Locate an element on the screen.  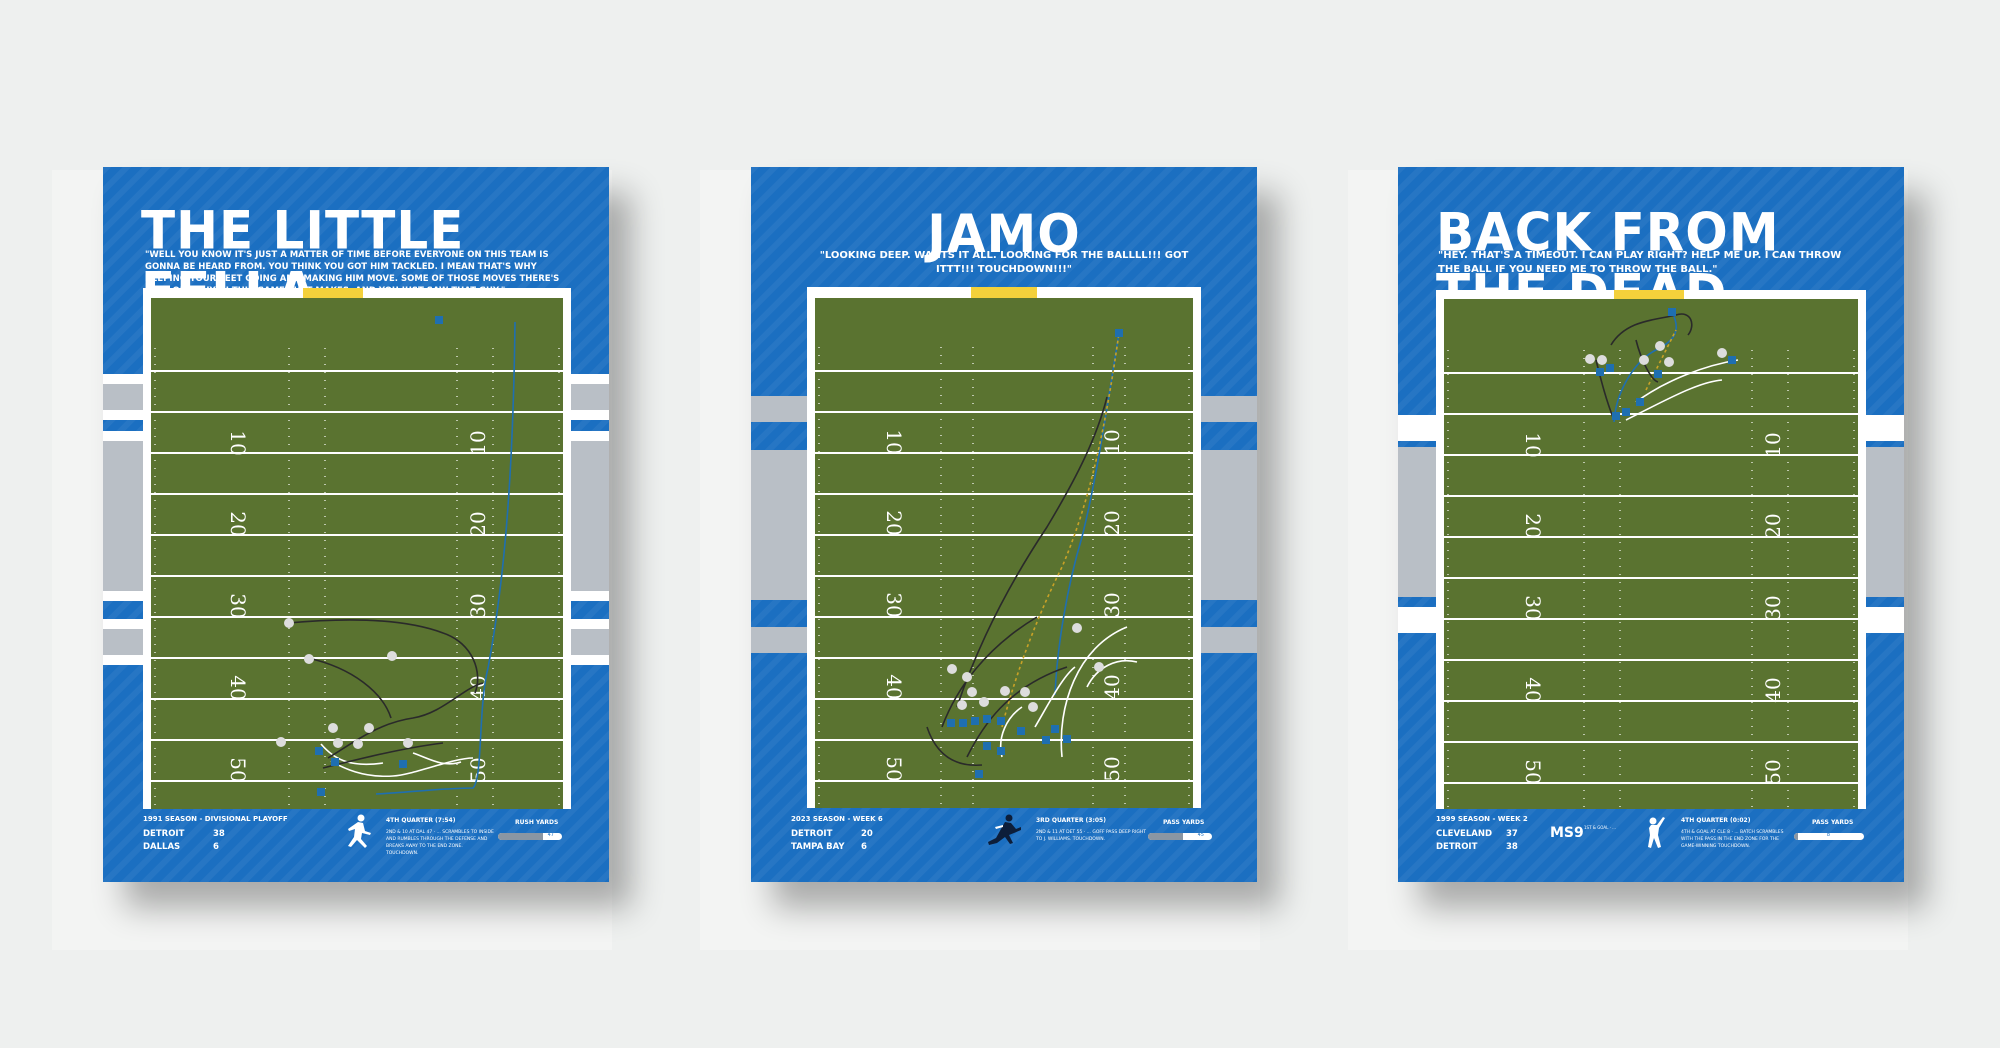
stat-value: 47 is located at coordinates (550, 835).